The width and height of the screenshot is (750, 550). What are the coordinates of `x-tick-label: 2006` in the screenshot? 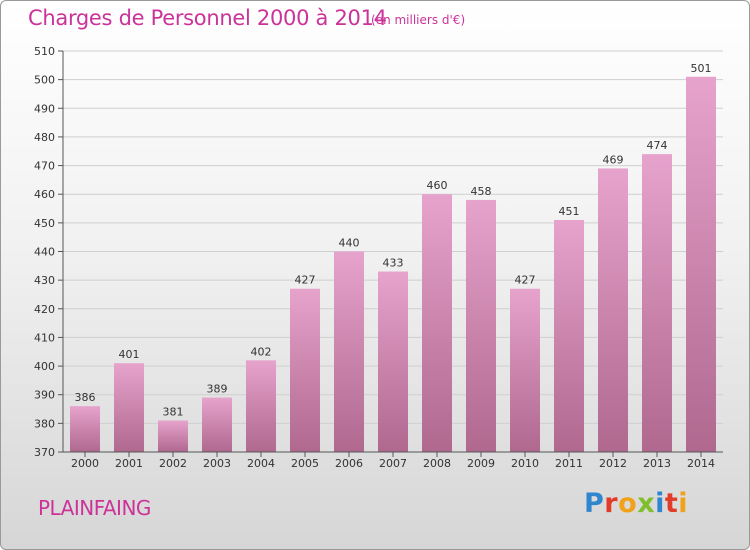 It's located at (349, 463).